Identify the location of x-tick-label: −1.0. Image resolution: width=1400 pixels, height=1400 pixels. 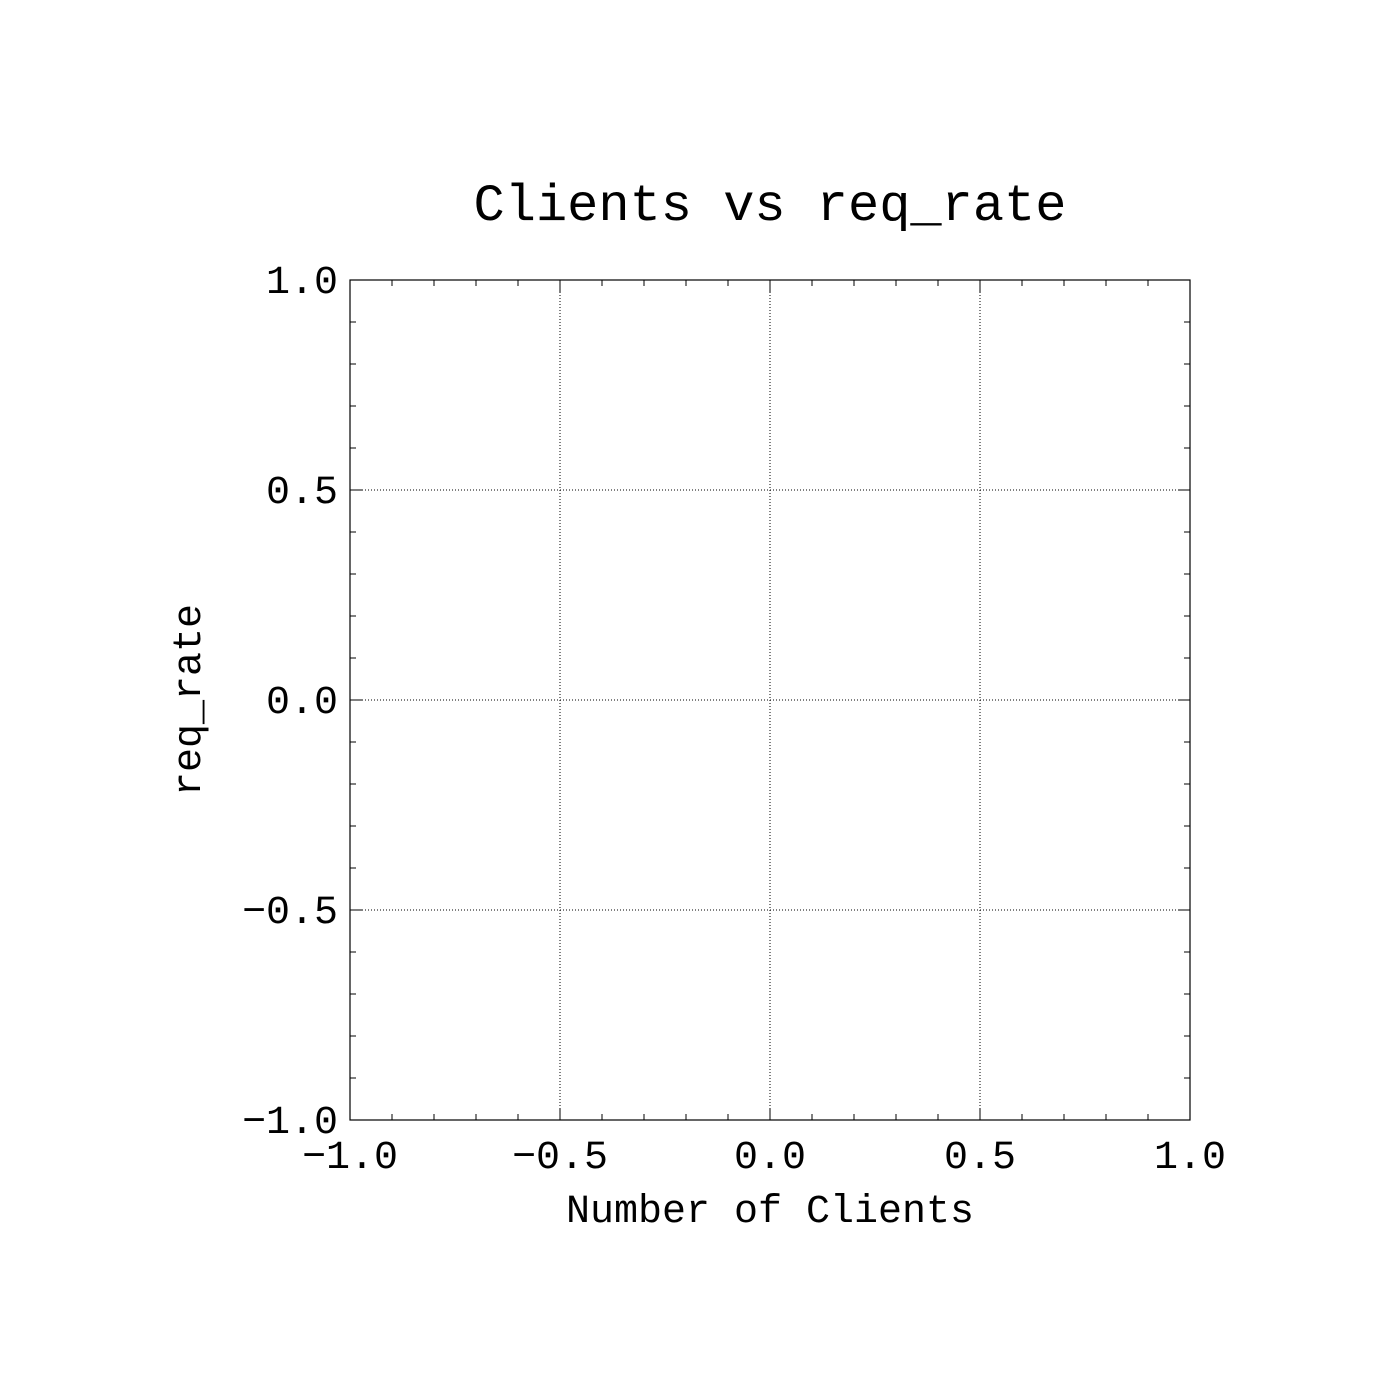
(350, 1158).